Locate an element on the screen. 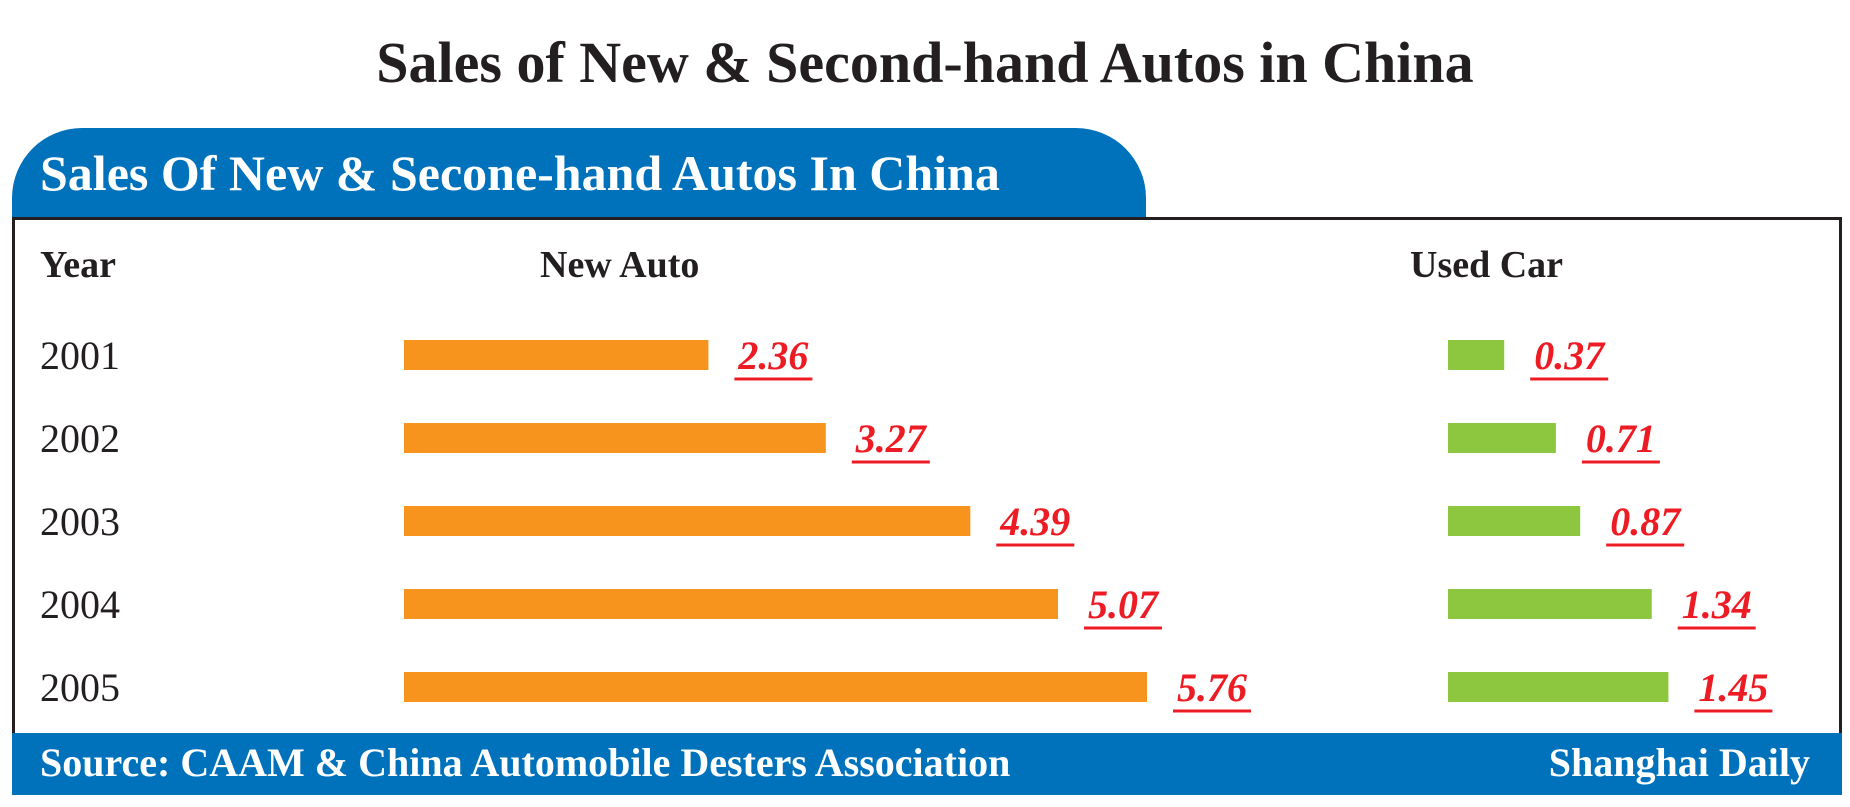 This screenshot has width=1850, height=807. year-label-2004: 2004 is located at coordinates (80, 604).